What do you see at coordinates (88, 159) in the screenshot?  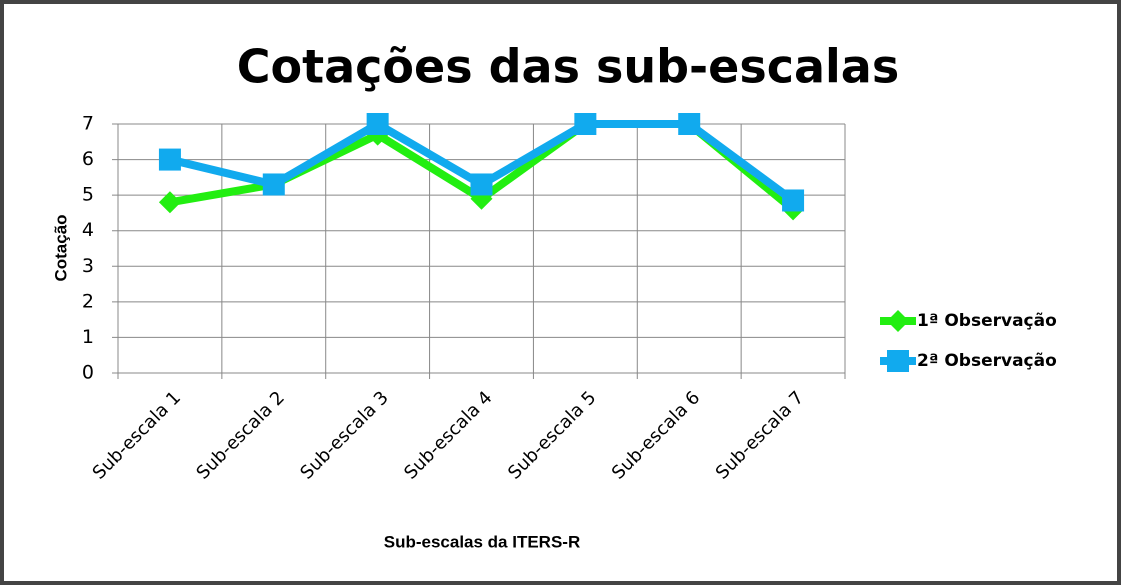 I see `y-tick-label: 6` at bounding box center [88, 159].